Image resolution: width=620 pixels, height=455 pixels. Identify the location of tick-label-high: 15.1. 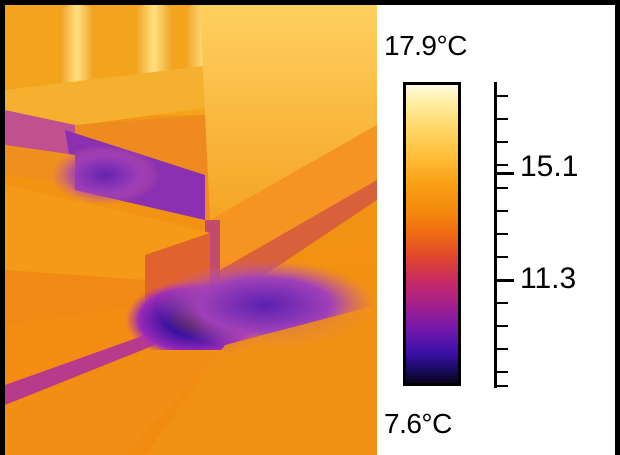
(549, 166).